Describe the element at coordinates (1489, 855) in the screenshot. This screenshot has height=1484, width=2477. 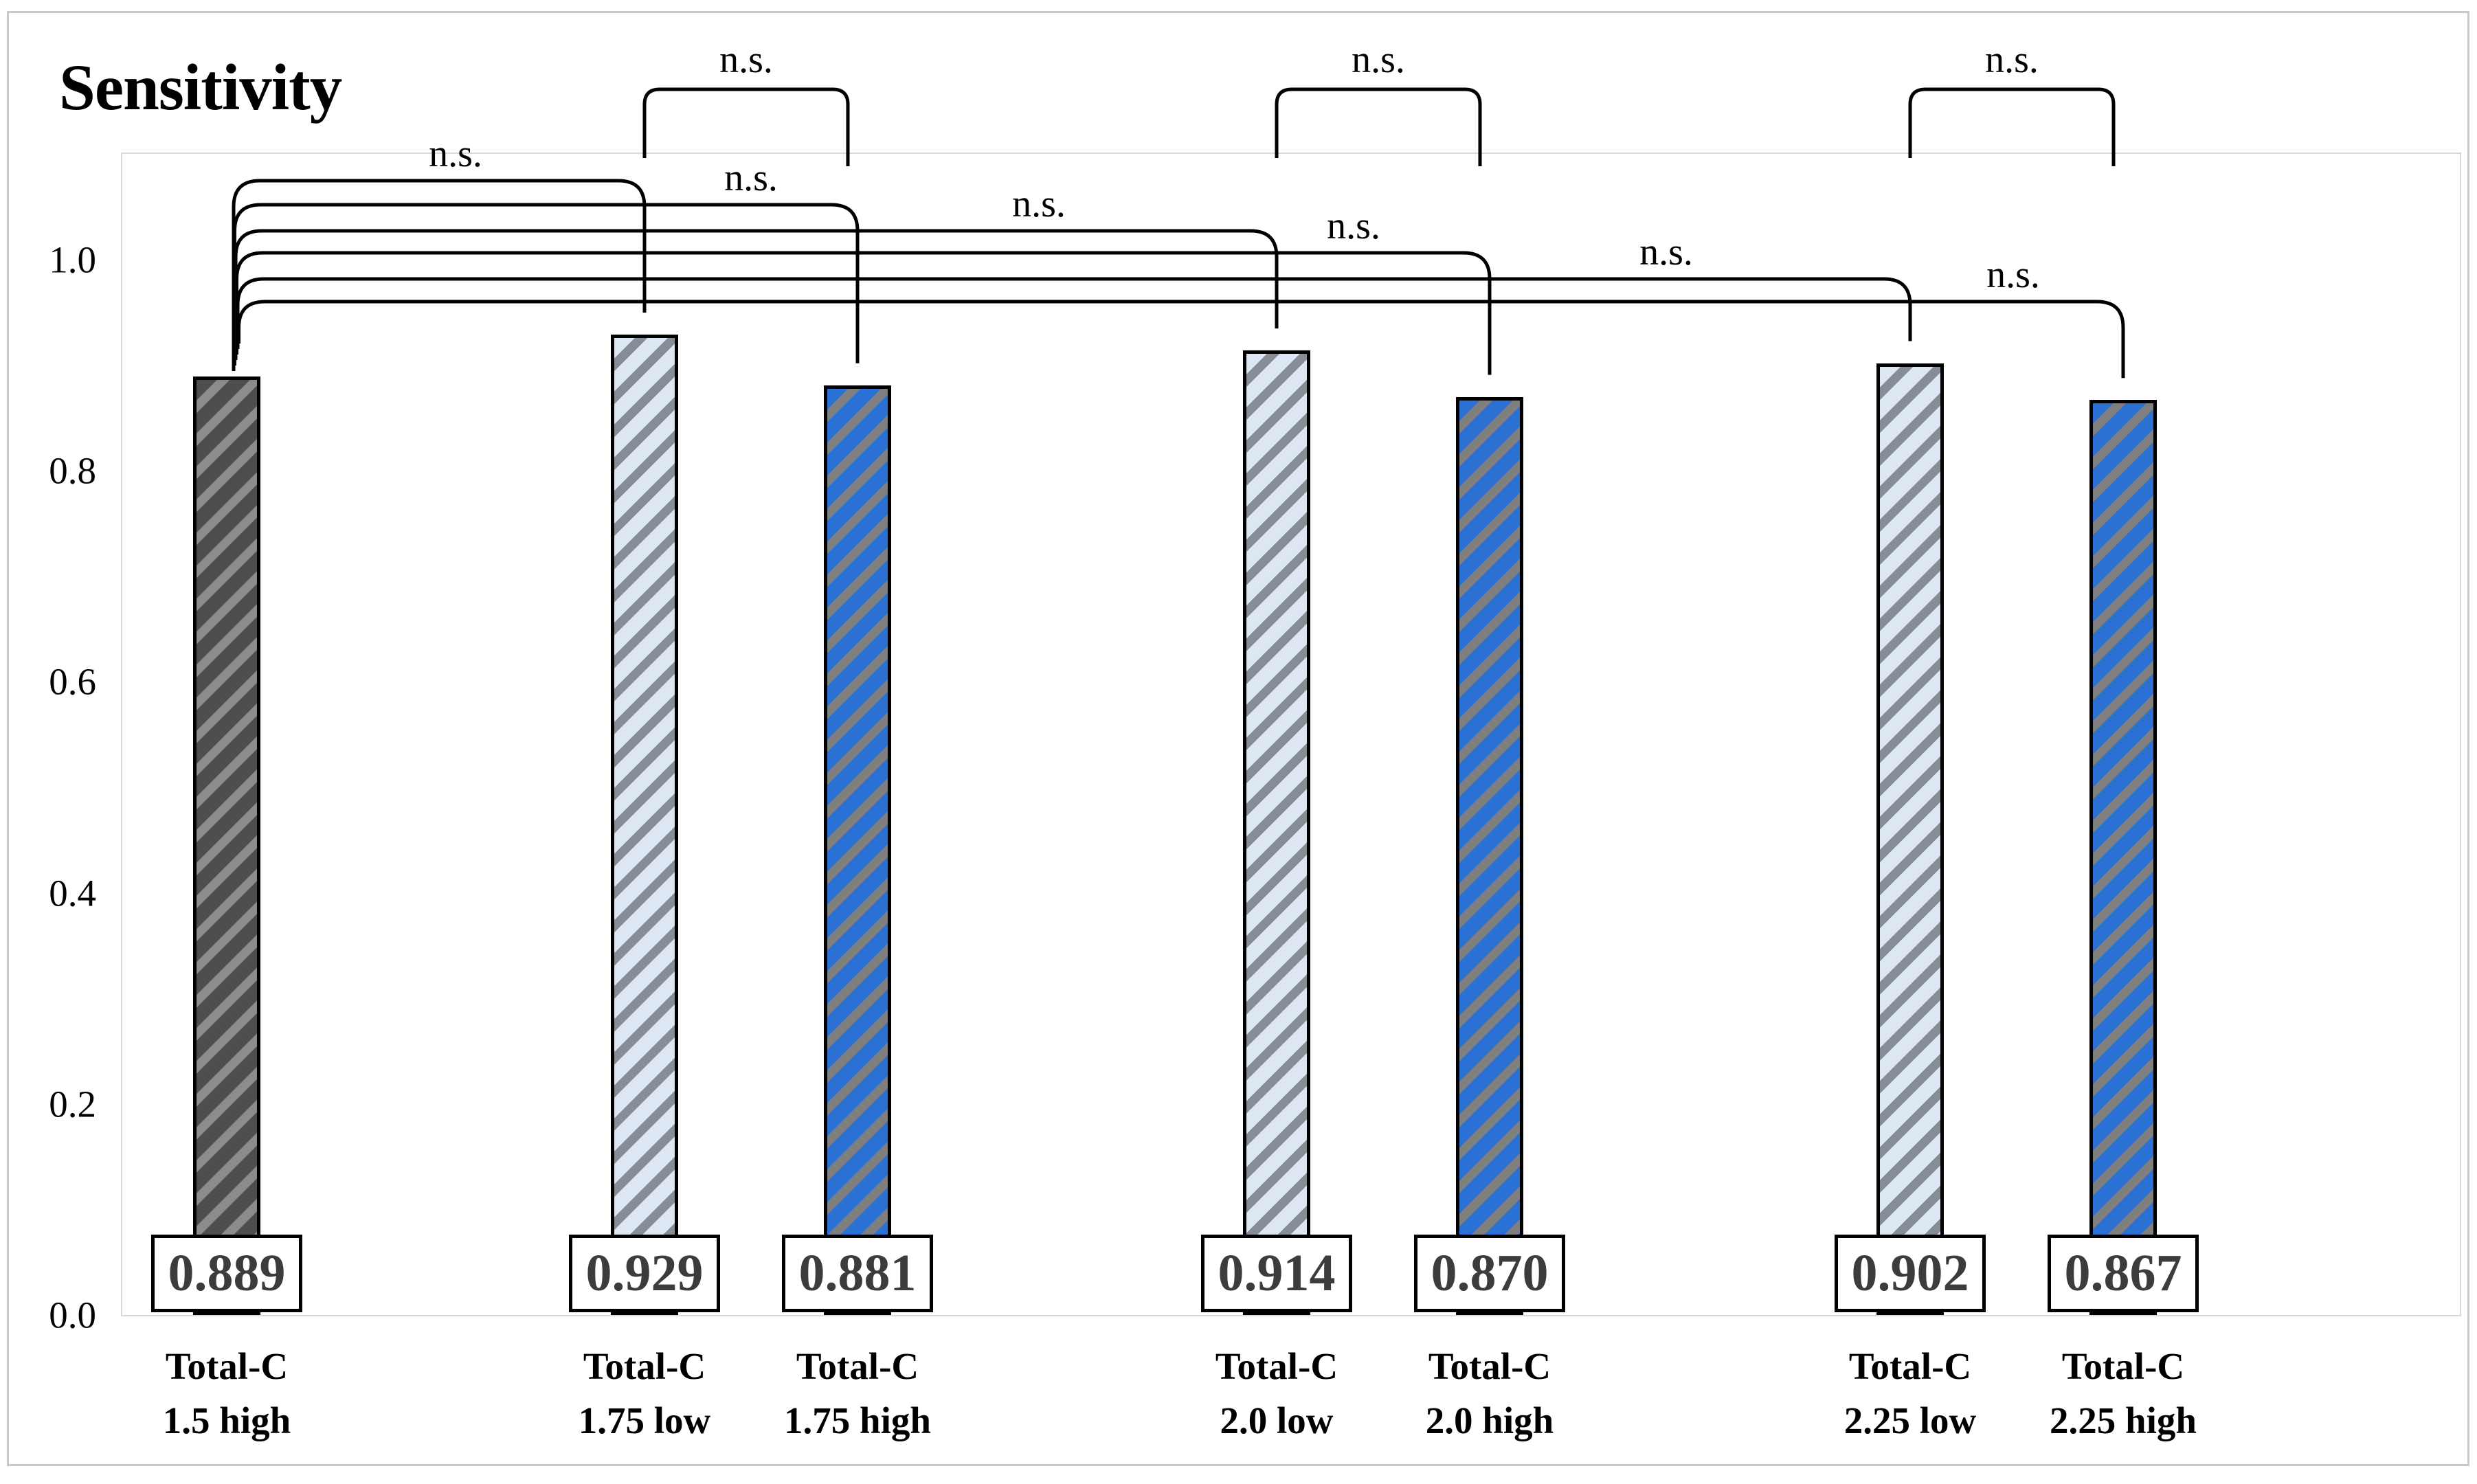
I see `bar-total-c-2.0-high` at that location.